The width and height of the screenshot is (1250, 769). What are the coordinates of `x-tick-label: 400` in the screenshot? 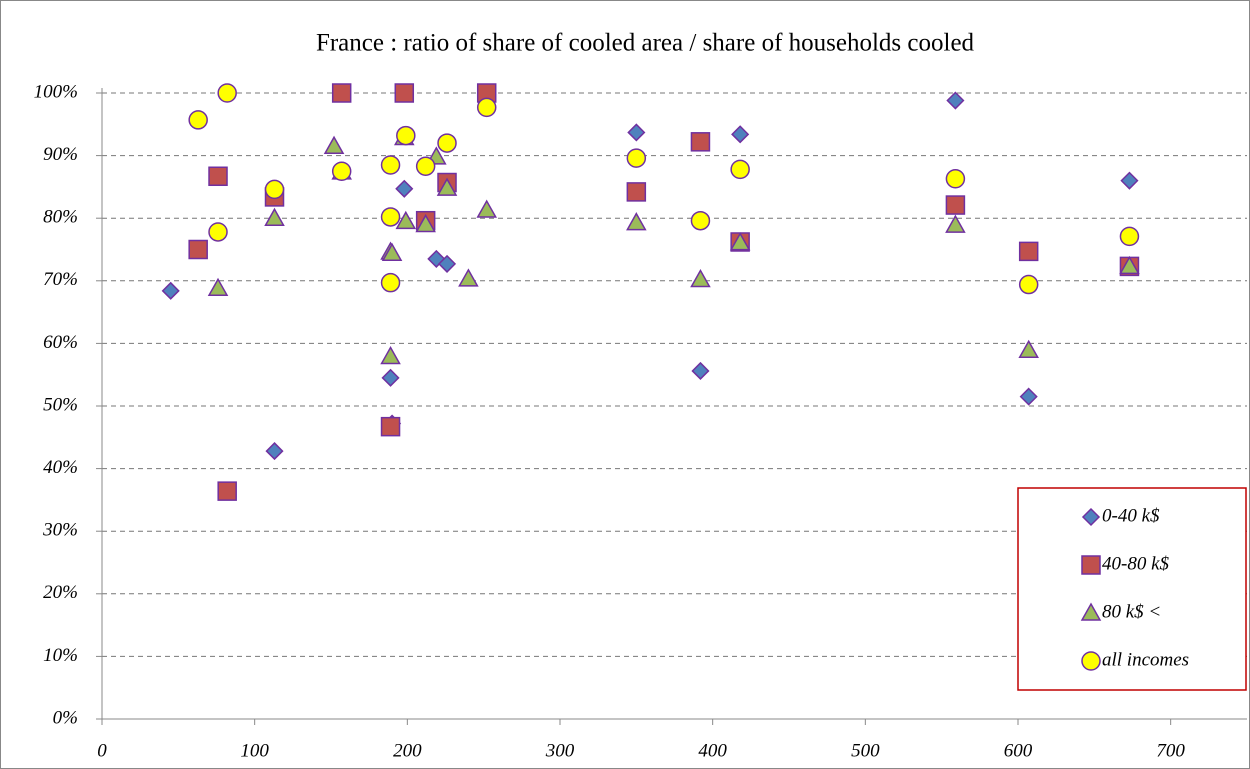 It's located at (712, 750).